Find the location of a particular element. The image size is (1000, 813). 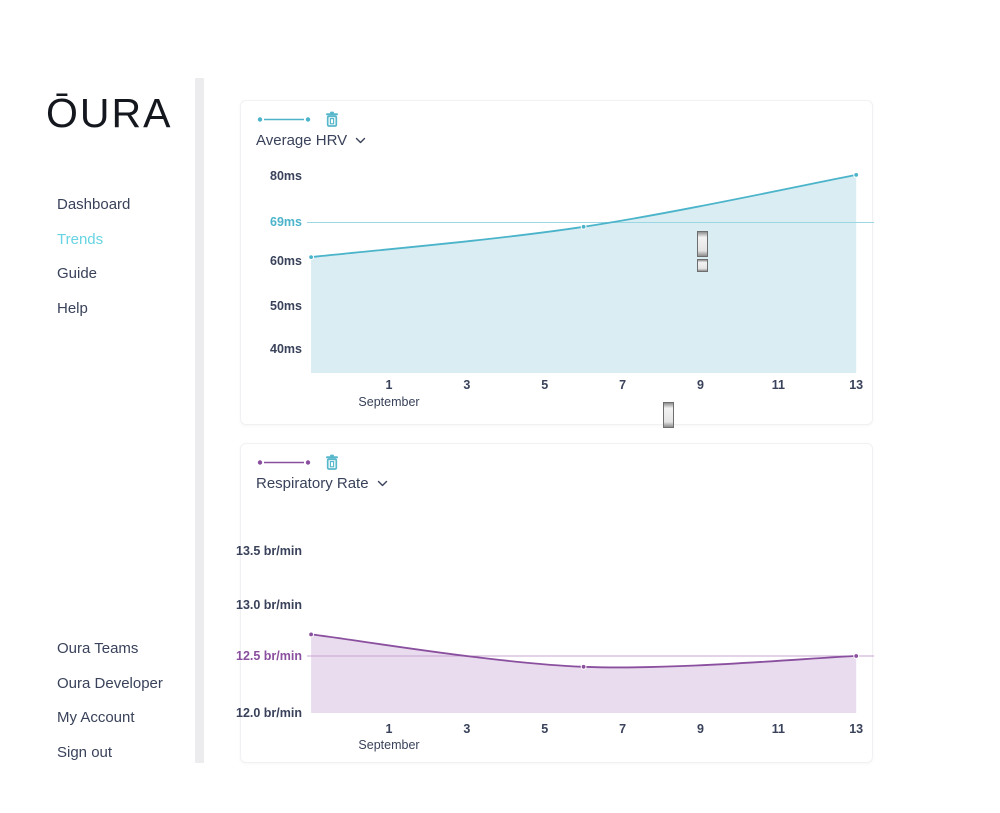

sidebar-item-oura-developer: Oura Developer is located at coordinates (110, 683).